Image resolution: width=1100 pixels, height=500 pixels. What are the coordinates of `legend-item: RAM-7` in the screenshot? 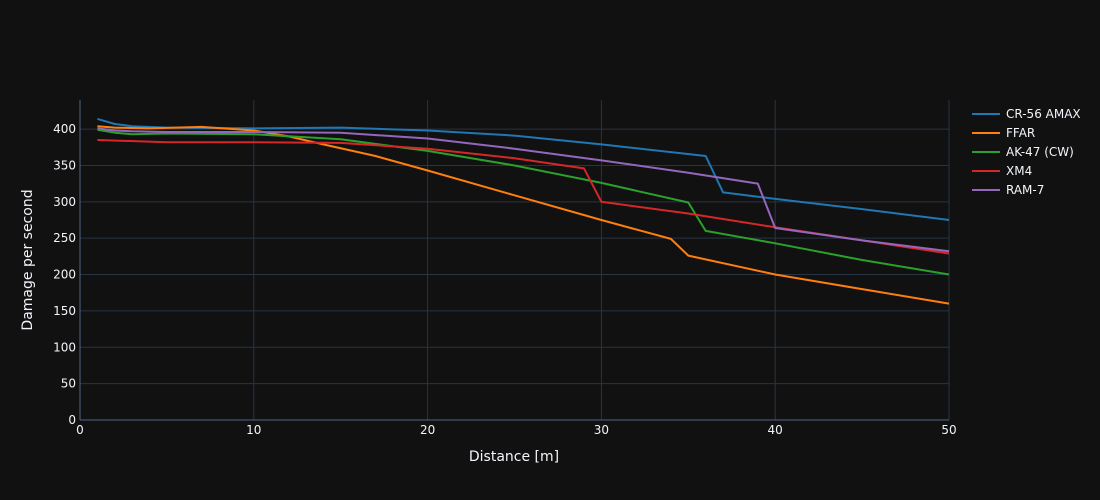 It's located at (1008, 190).